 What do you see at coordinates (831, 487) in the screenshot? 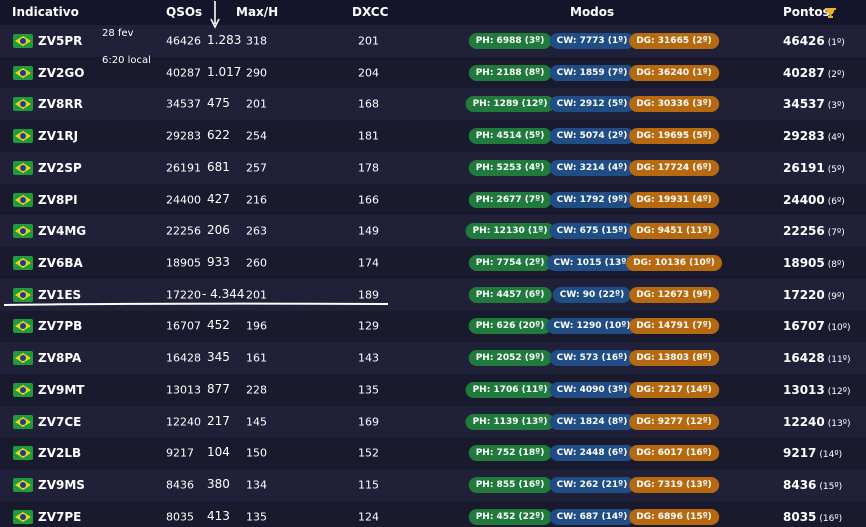
I see `rank: (15º)` at bounding box center [831, 487].